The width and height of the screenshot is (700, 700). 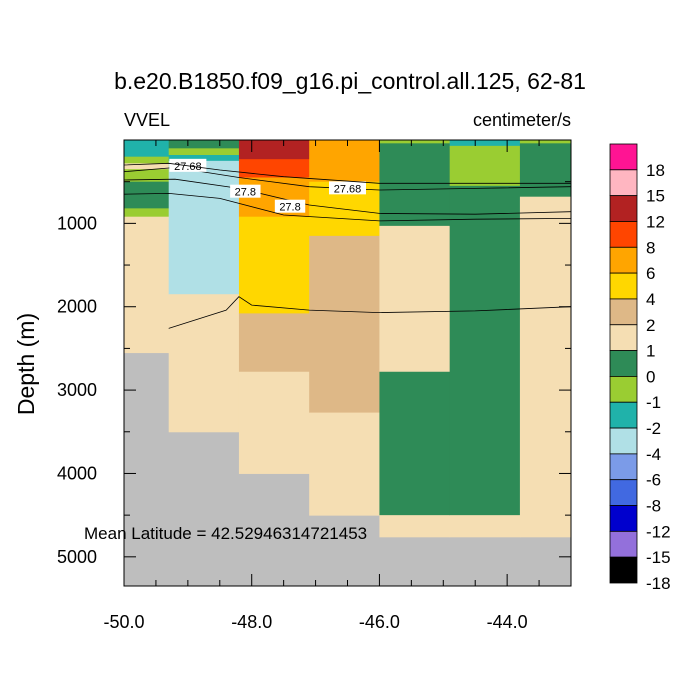 What do you see at coordinates (26, 364) in the screenshot?
I see `y-axis-label: Depth (m)` at bounding box center [26, 364].